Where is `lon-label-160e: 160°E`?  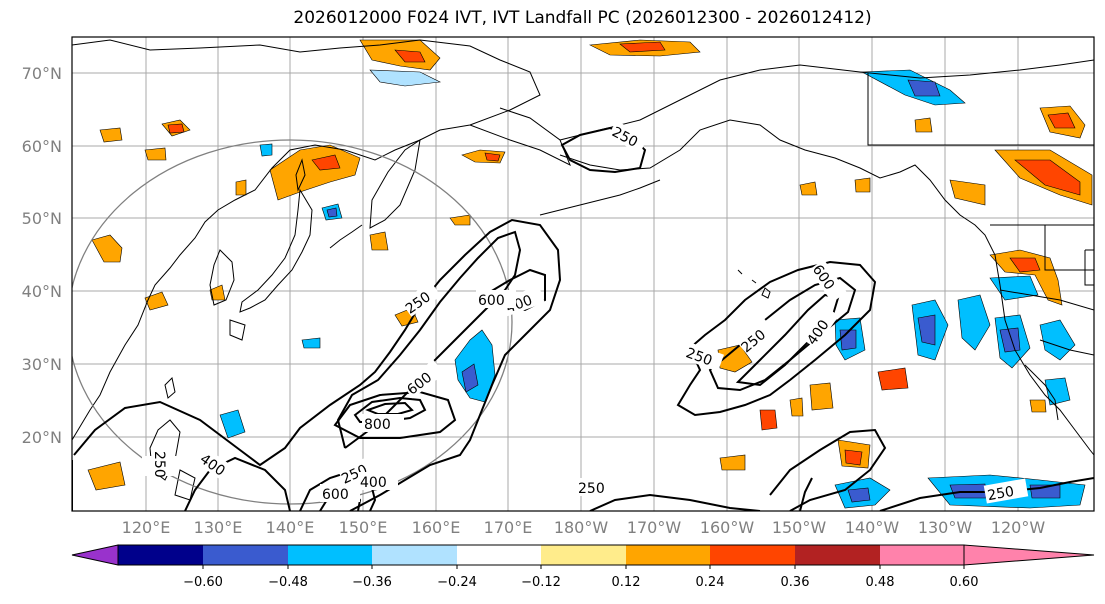 lon-label-160e: 160°E is located at coordinates (436, 527).